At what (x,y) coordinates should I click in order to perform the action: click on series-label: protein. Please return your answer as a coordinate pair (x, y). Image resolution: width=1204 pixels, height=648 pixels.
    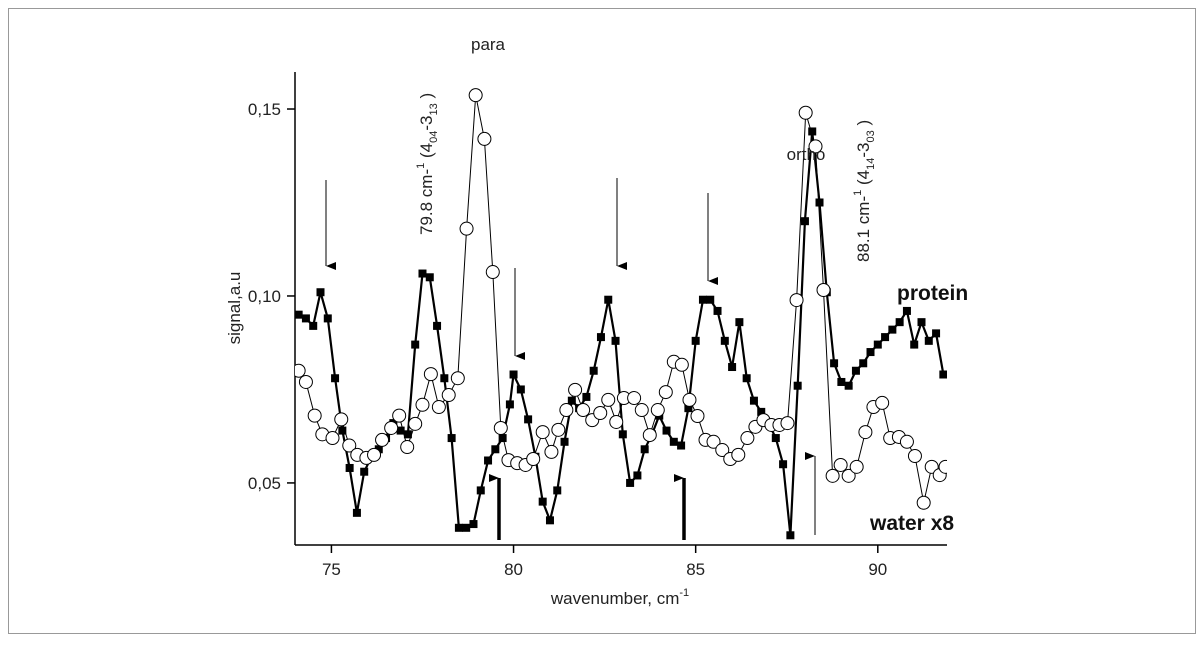
    Looking at the image, I should click on (932, 293).